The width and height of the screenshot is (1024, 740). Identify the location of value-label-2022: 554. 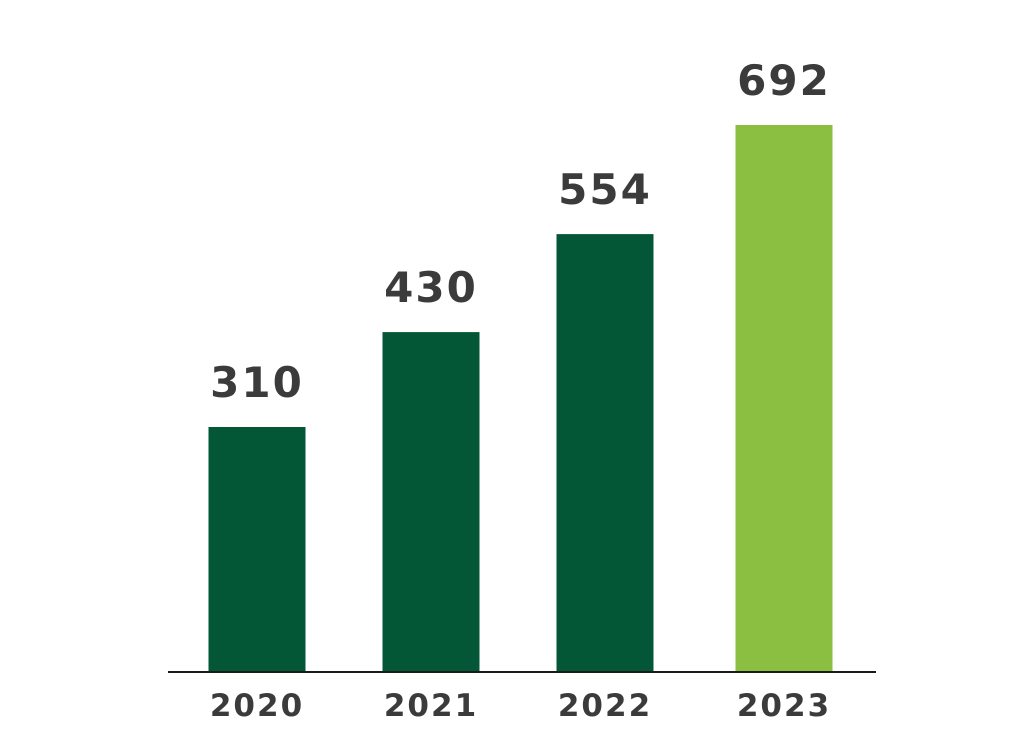
(605, 189).